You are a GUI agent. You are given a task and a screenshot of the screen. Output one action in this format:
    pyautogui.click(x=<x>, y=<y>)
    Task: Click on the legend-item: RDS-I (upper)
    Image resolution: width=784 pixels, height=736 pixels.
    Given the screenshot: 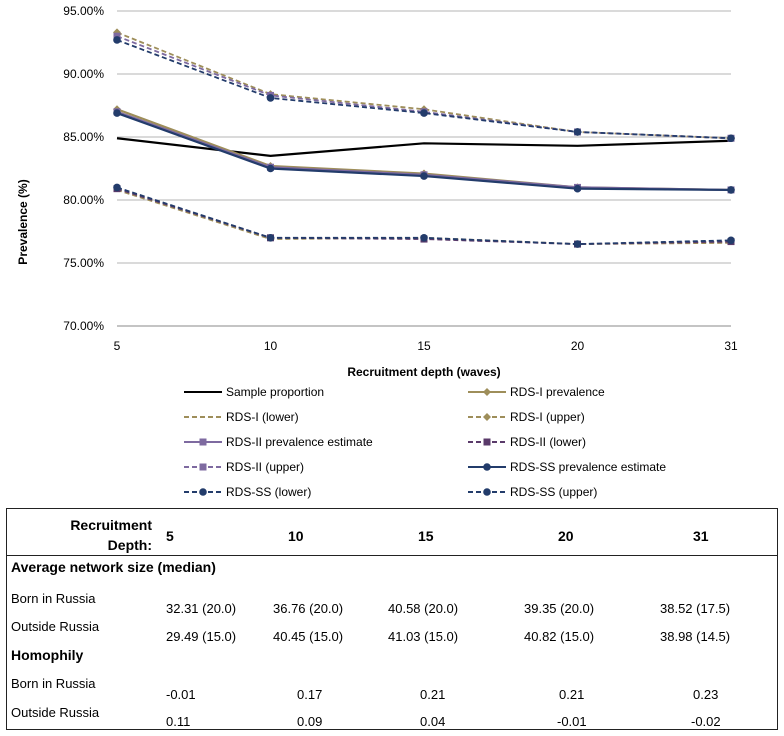 What is the action you would take?
    pyautogui.click(x=526, y=417)
    